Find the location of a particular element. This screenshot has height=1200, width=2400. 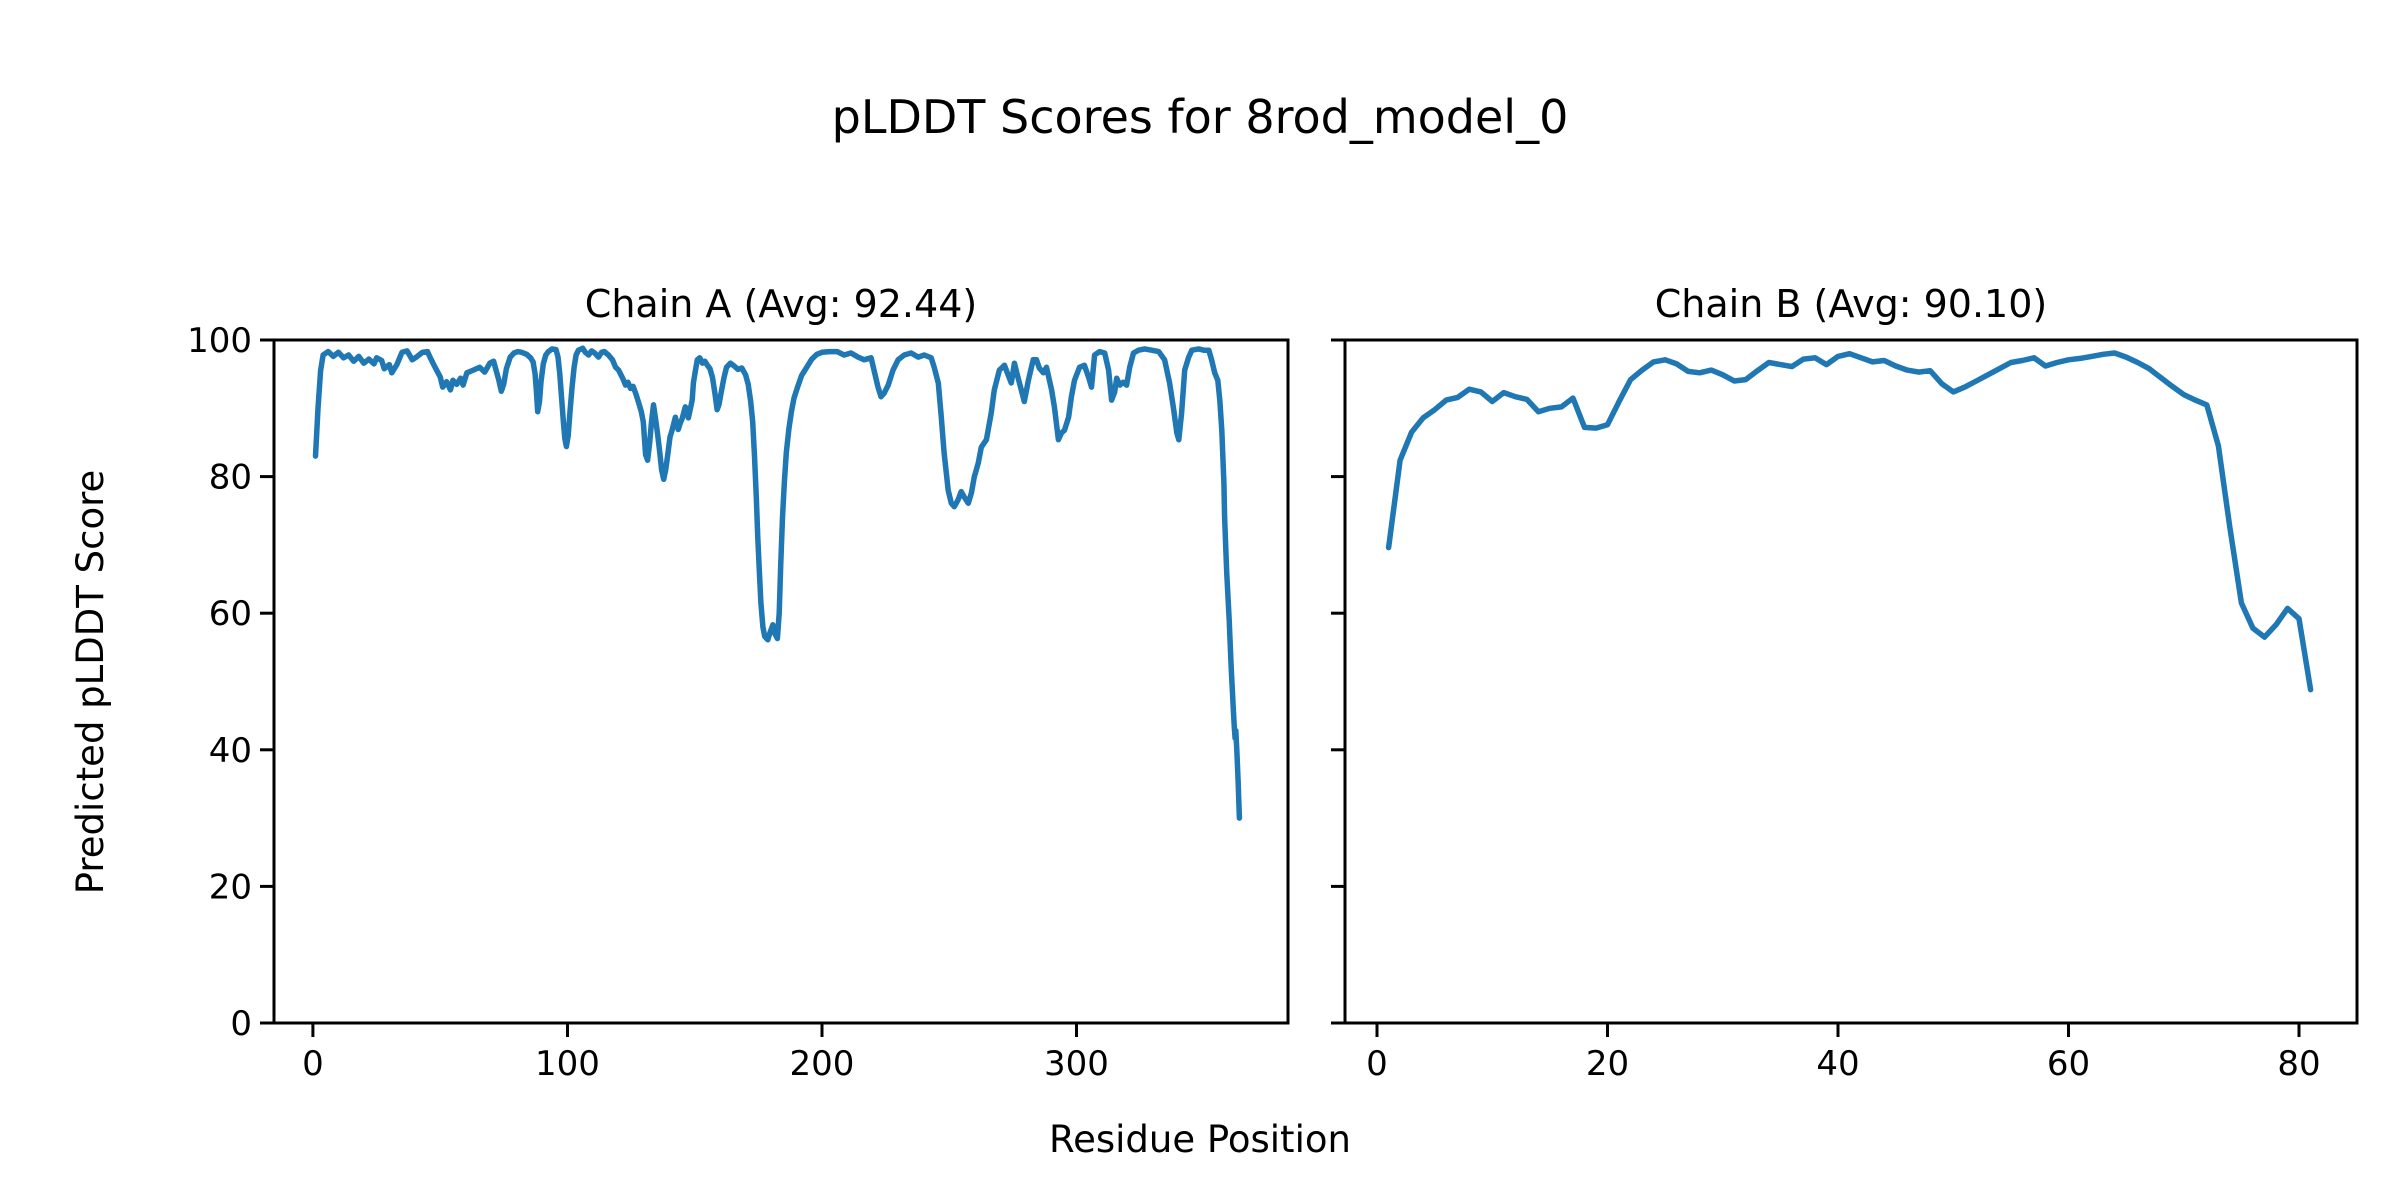

chain-a-subplot-title: Chain A (Avg: 92.44) is located at coordinates (781, 304).